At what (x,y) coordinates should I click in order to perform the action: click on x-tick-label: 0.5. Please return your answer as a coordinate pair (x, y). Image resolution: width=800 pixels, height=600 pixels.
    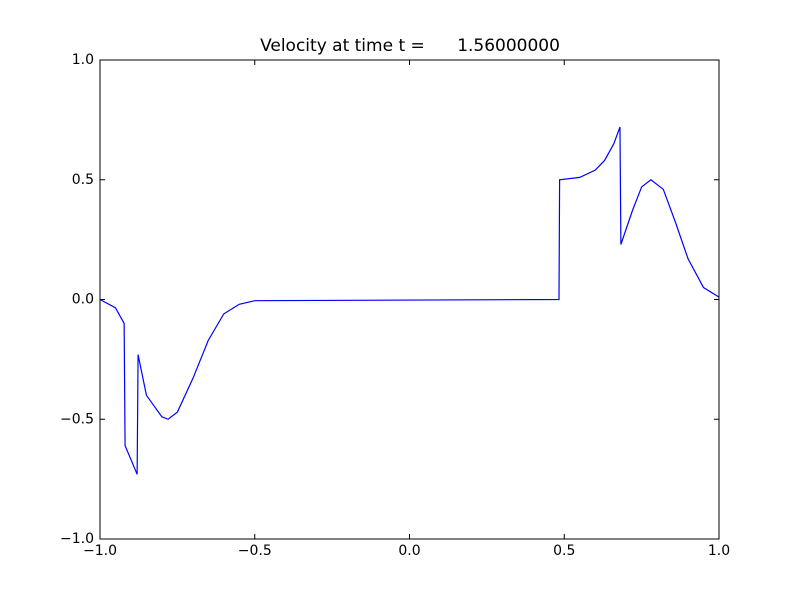
    Looking at the image, I should click on (564, 551).